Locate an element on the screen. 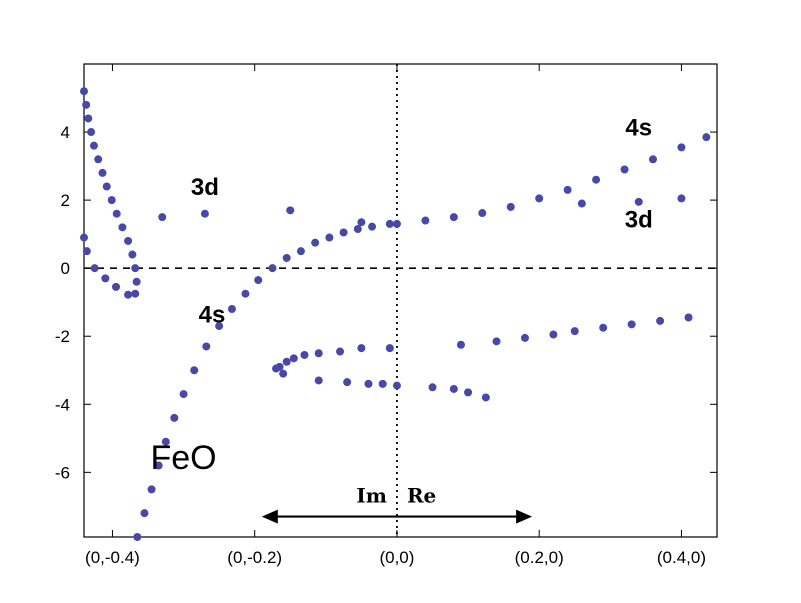 Image resolution: width=801 pixels, height=603 pixels. arrow-label-im: Im is located at coordinates (371, 496).